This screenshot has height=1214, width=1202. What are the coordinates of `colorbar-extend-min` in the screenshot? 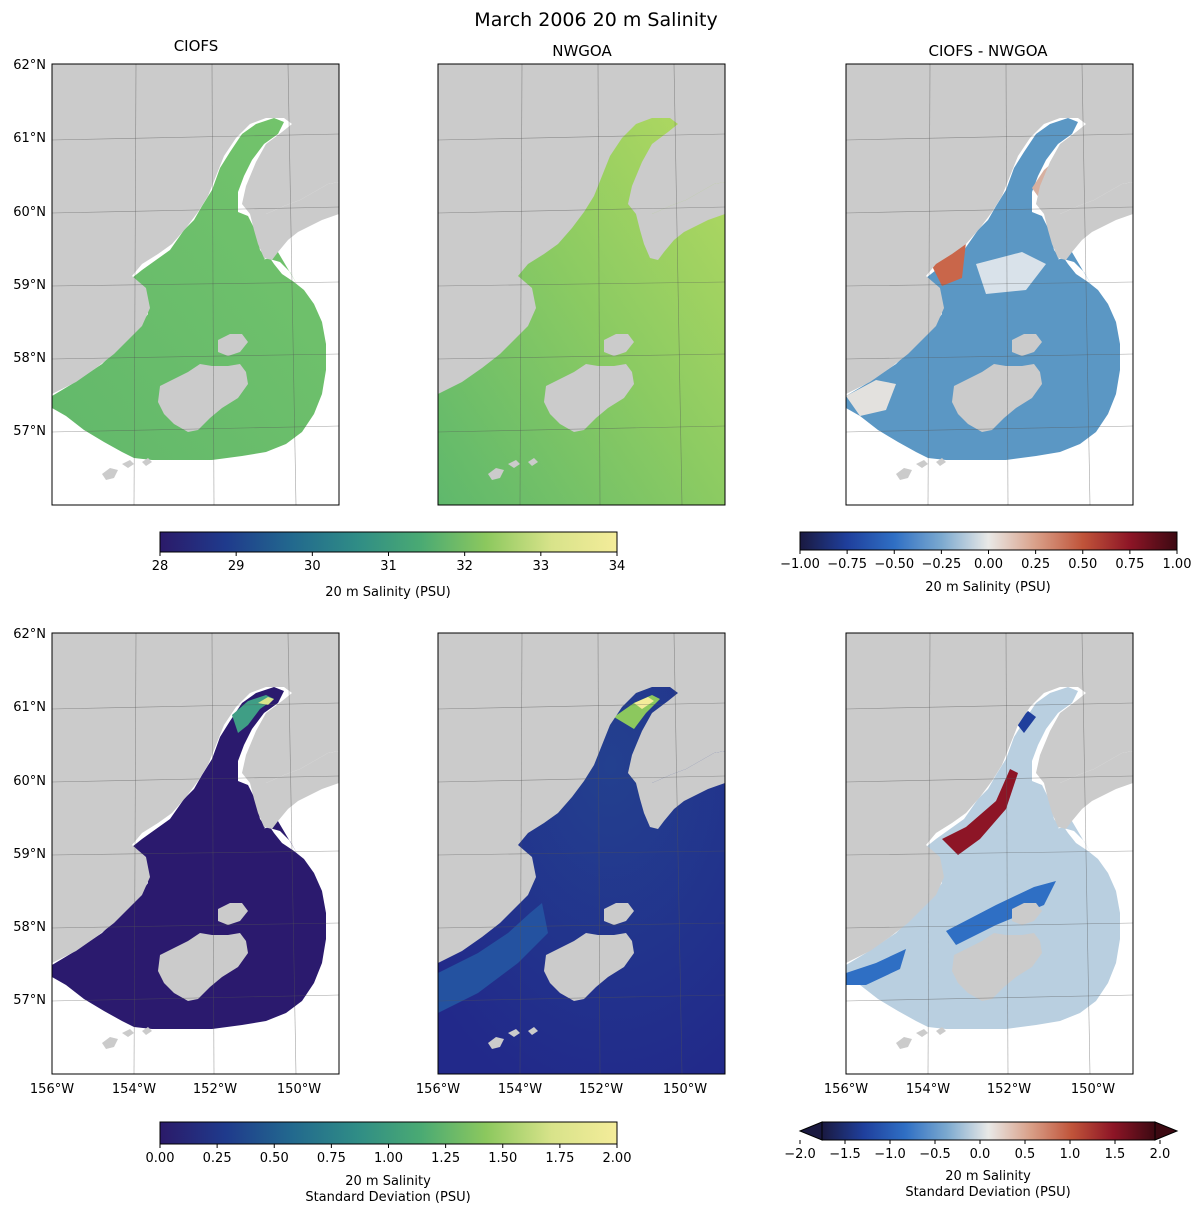 It's located at (810, 1131).